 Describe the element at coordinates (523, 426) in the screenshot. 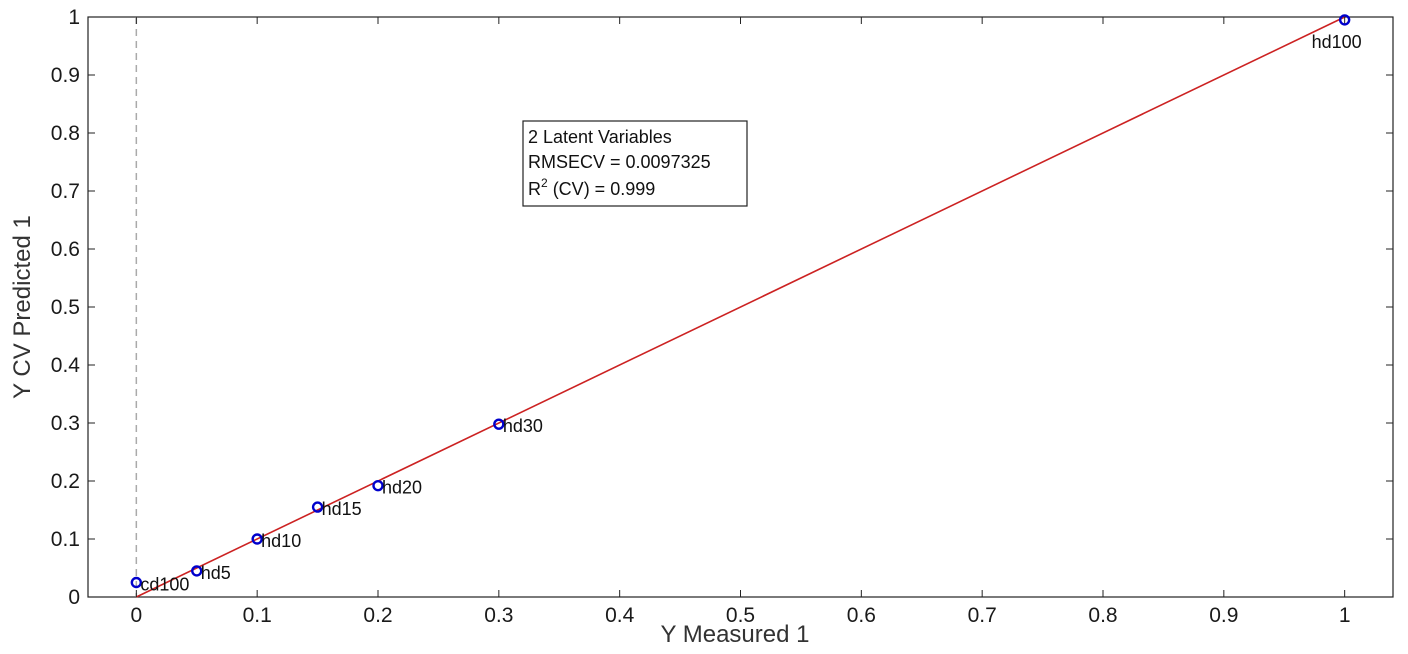

I see `data-point-label: hd30` at that location.